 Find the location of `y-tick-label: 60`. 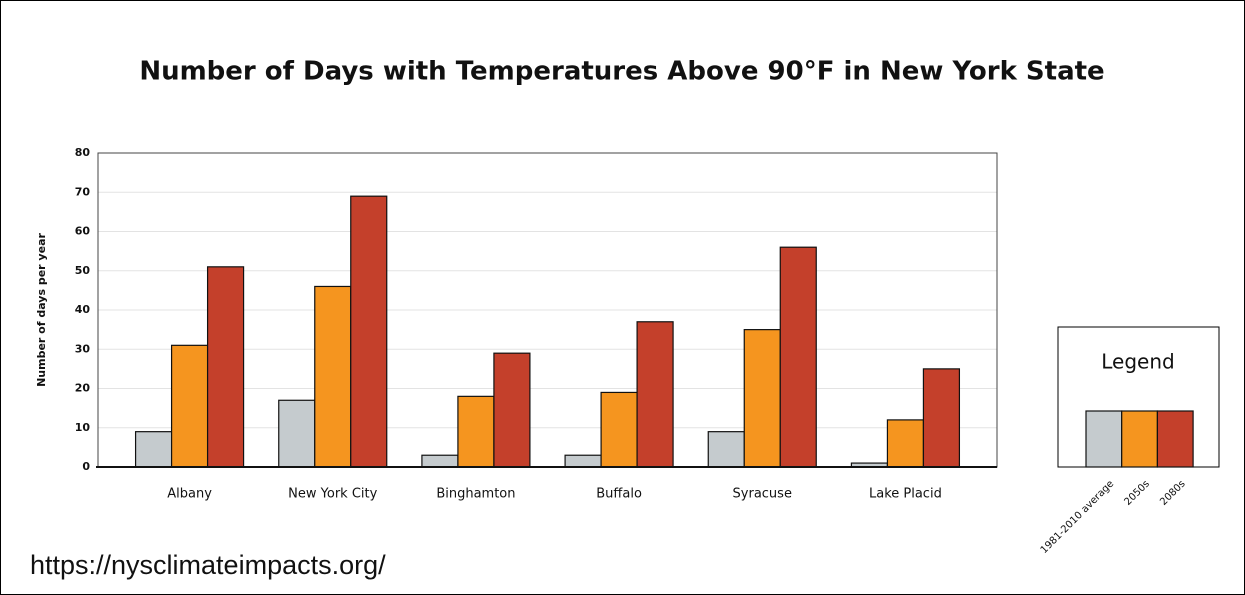

y-tick-label: 60 is located at coordinates (83, 231).